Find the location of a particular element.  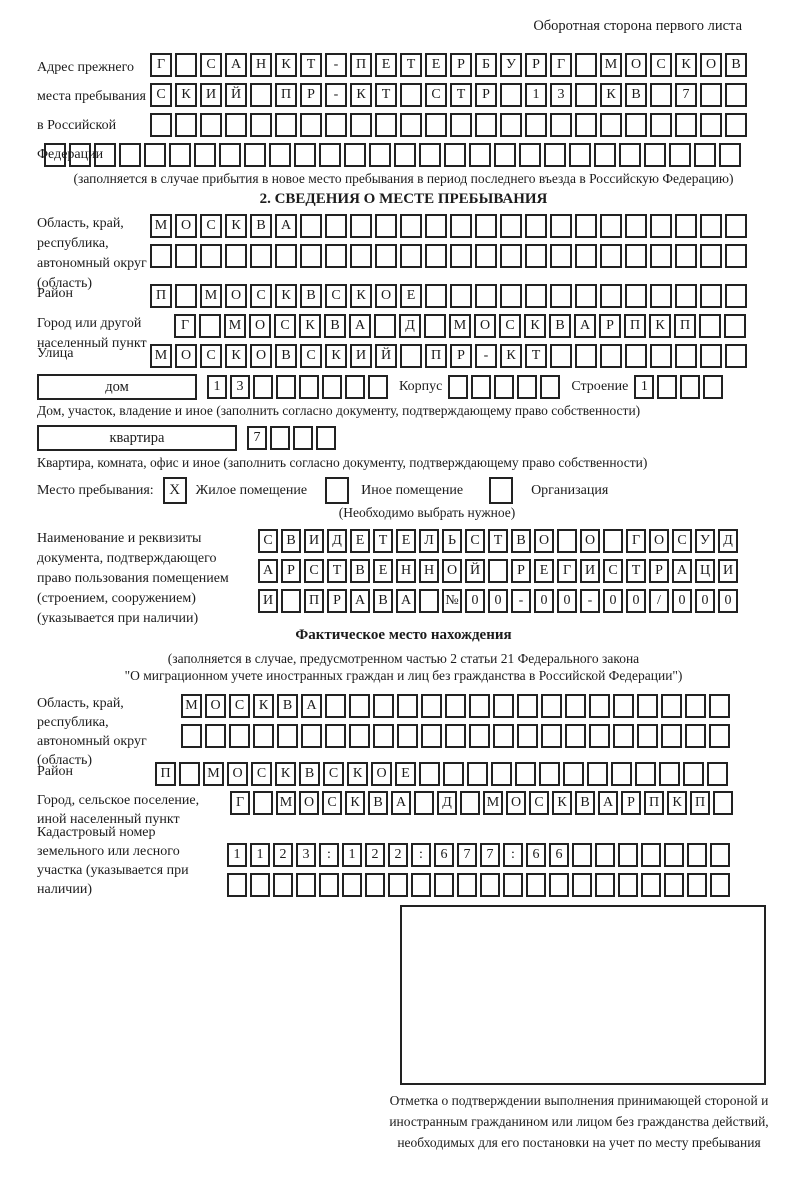

form-cell: 7 is located at coordinates (257, 438).